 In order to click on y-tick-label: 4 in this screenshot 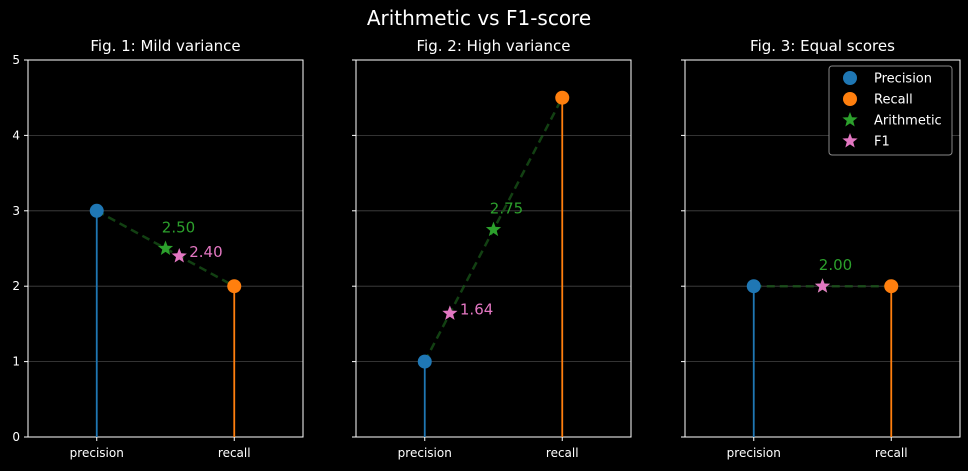, I will do `click(16, 135)`.